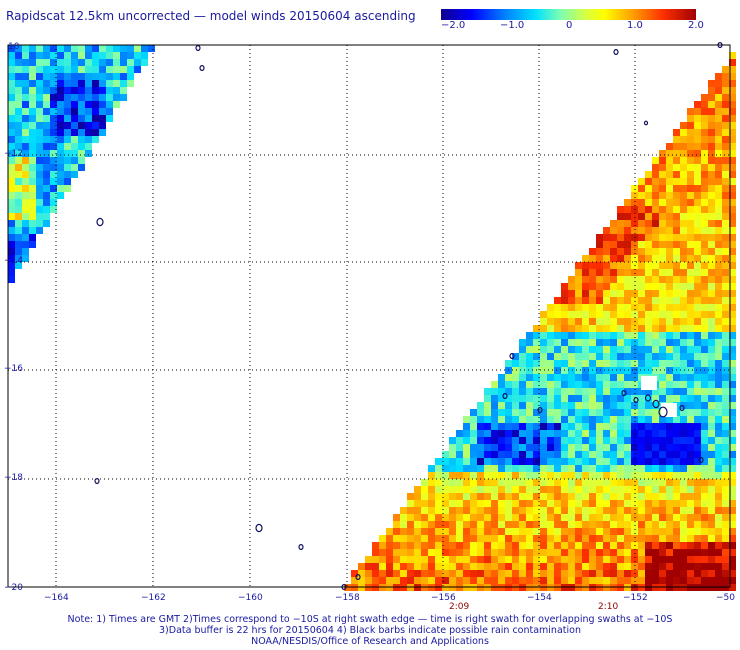  What do you see at coordinates (539, 598) in the screenshot?
I see `x-tick-154: −154` at bounding box center [539, 598].